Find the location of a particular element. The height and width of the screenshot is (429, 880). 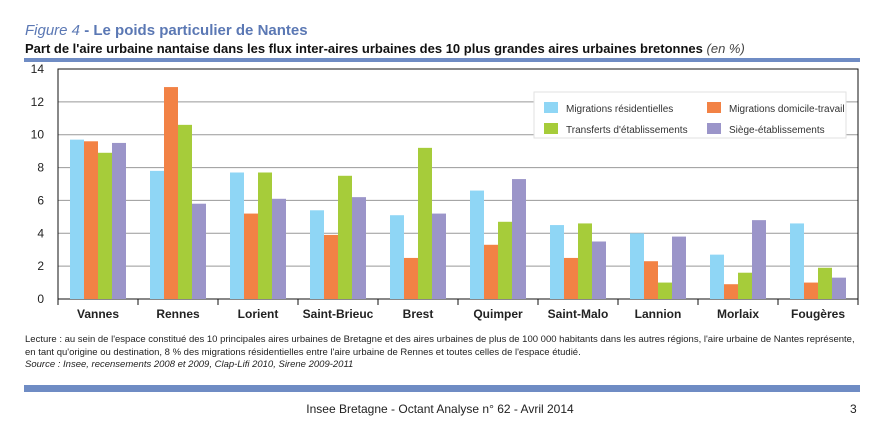

bar-fougères-series-3 is located at coordinates (839, 288).